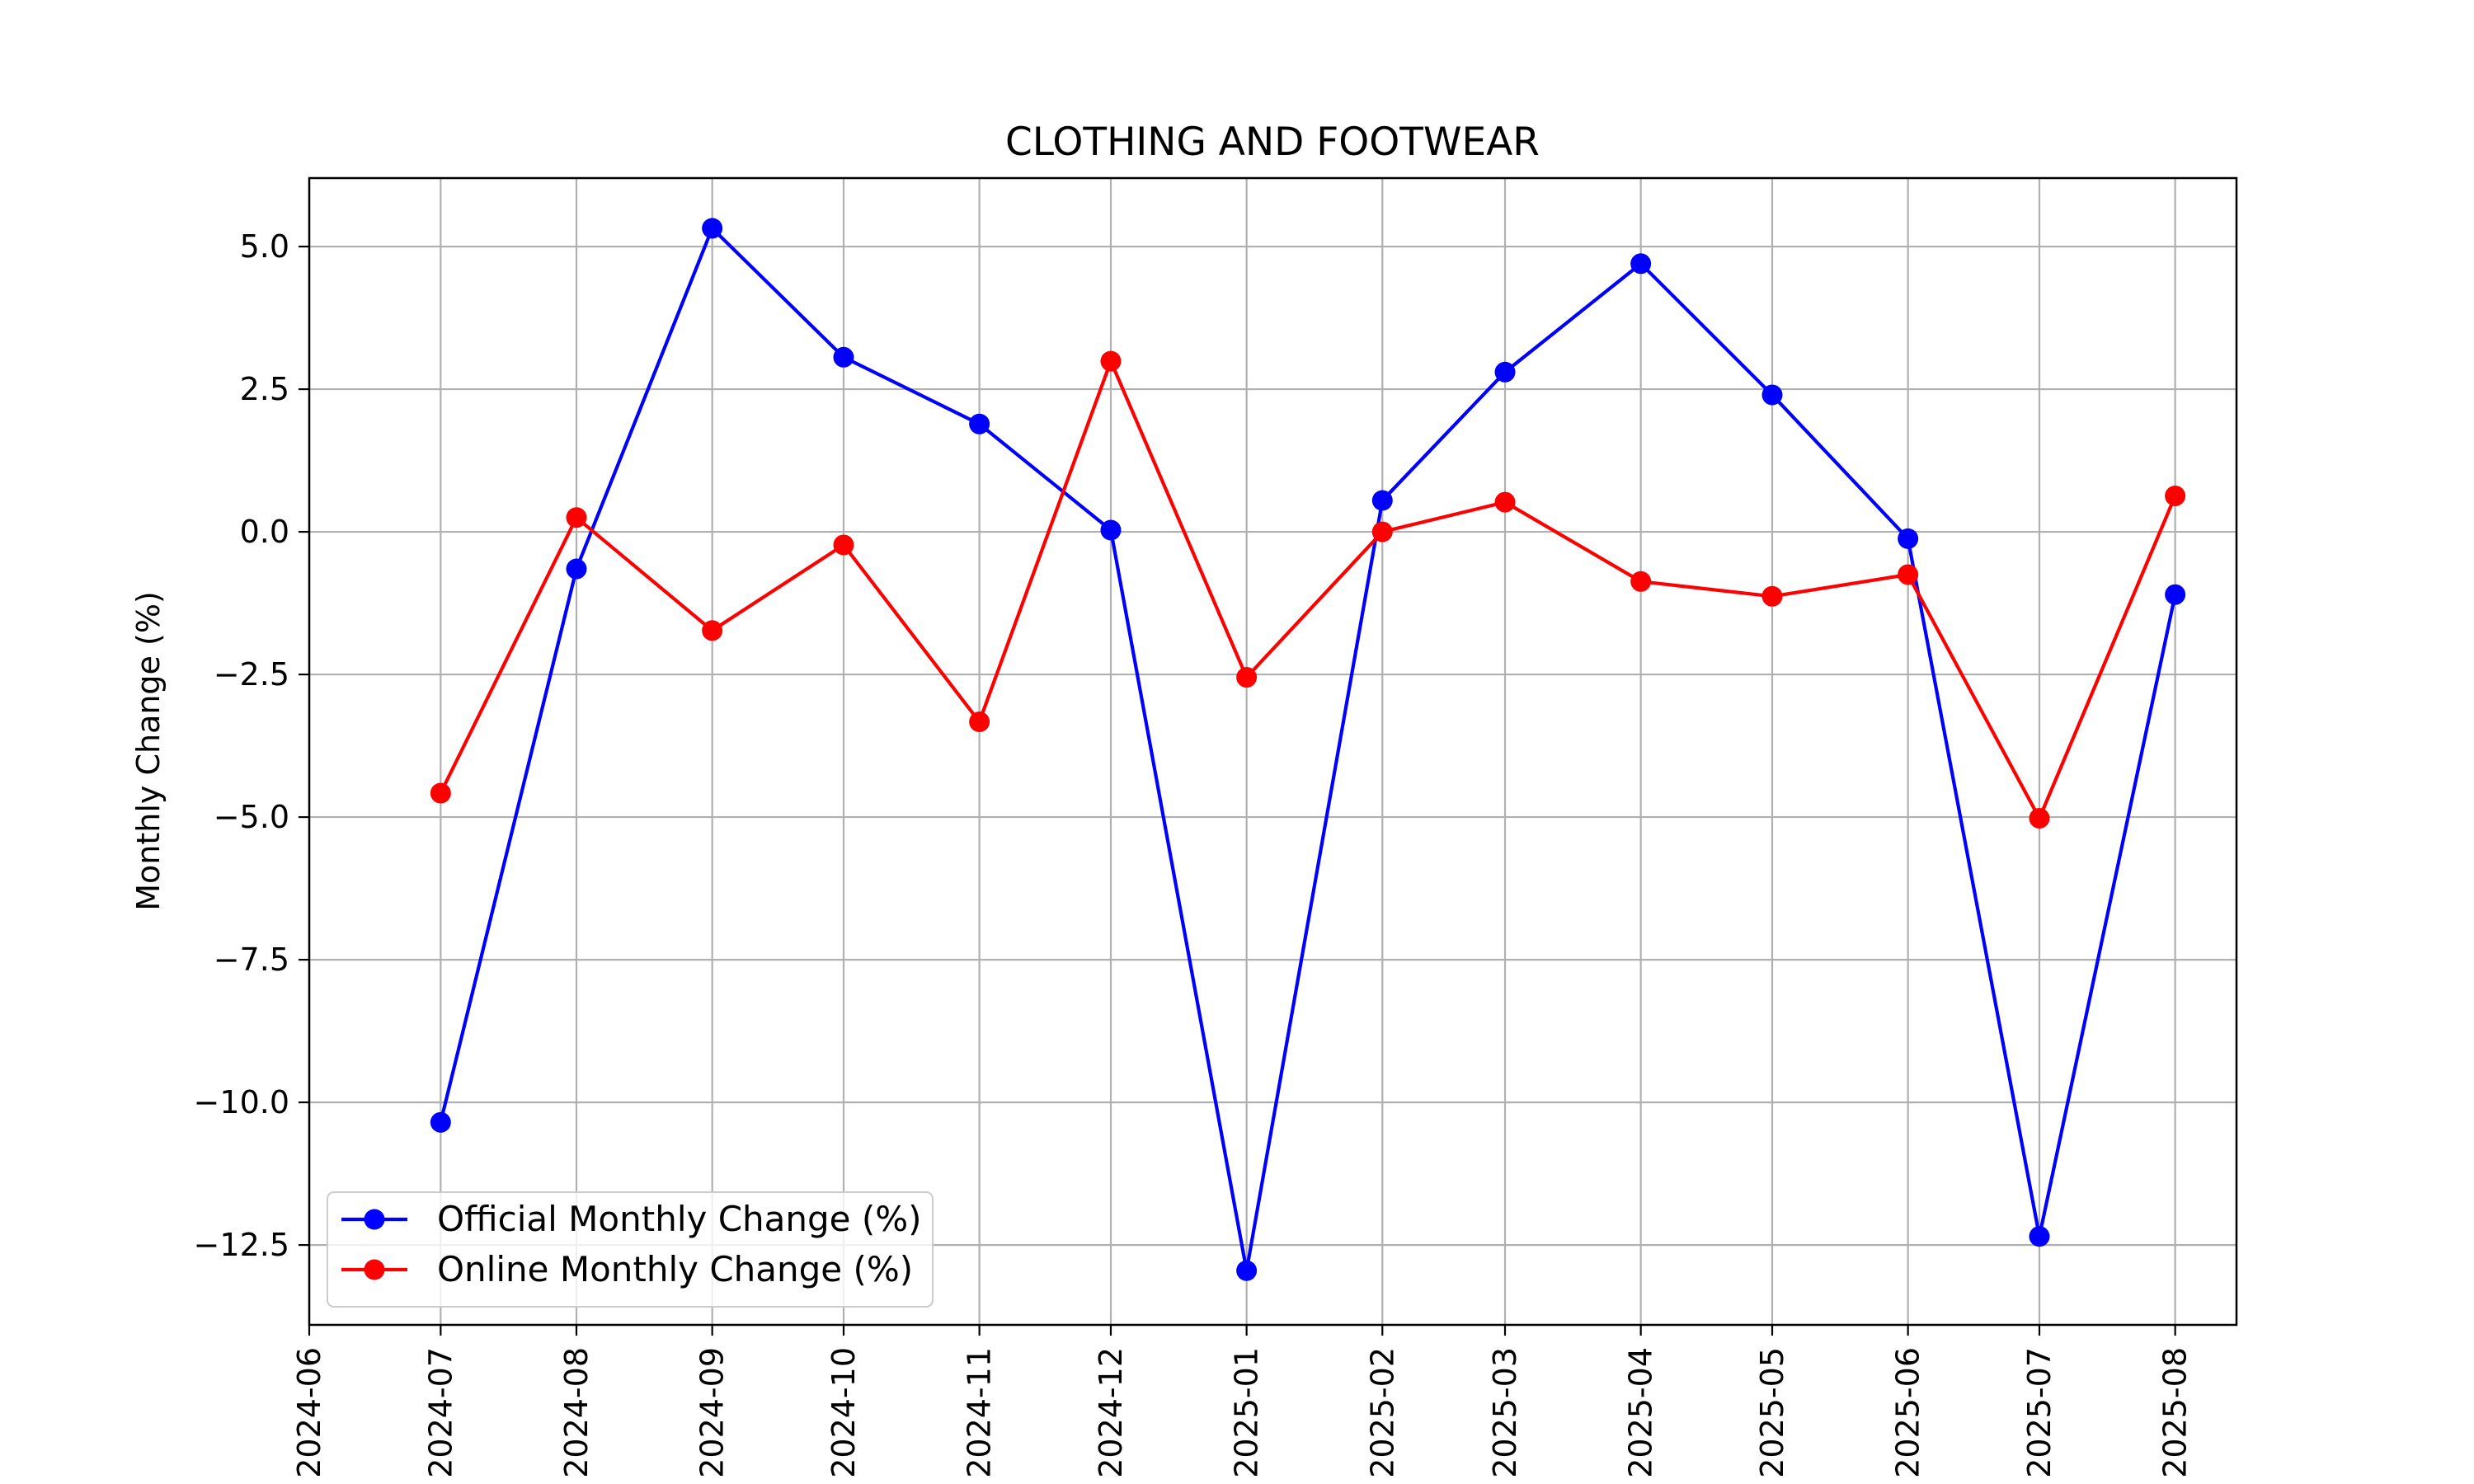 This screenshot has width=2474, height=1484. Describe the element at coordinates (148, 751) in the screenshot. I see `y-axis-label: Monthly Change (%)` at that location.